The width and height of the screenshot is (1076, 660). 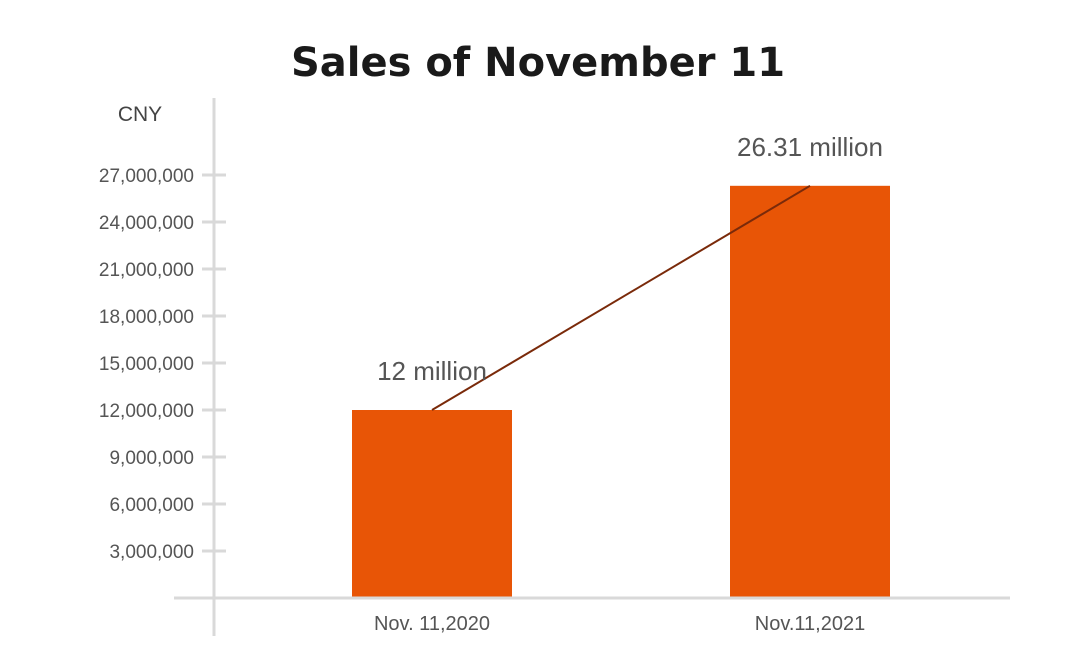 I want to click on chart-title: Sales of November 11, so click(x=538, y=63).